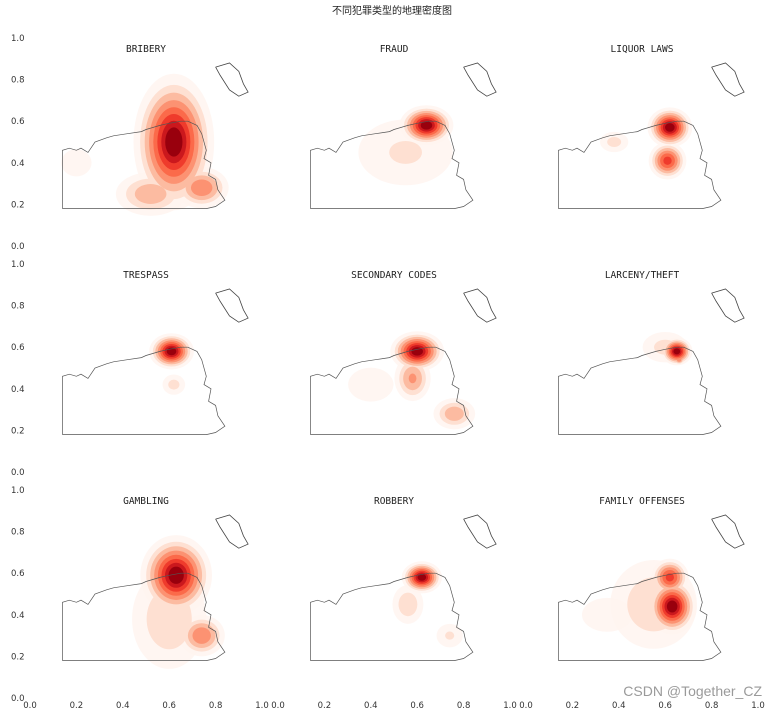 Image resolution: width=776 pixels, height=709 pixels. I want to click on panel-title: TRESPASS, so click(146, 275).